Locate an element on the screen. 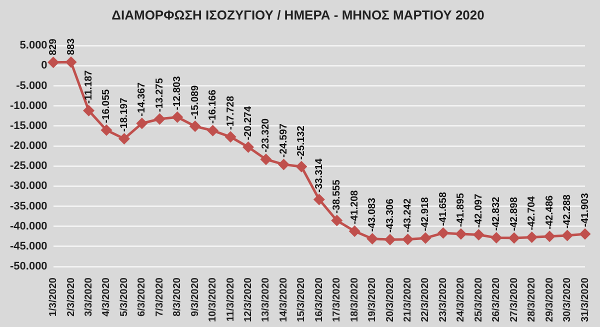  x-tick-label: 21/3/2020 is located at coordinates (408, 299).